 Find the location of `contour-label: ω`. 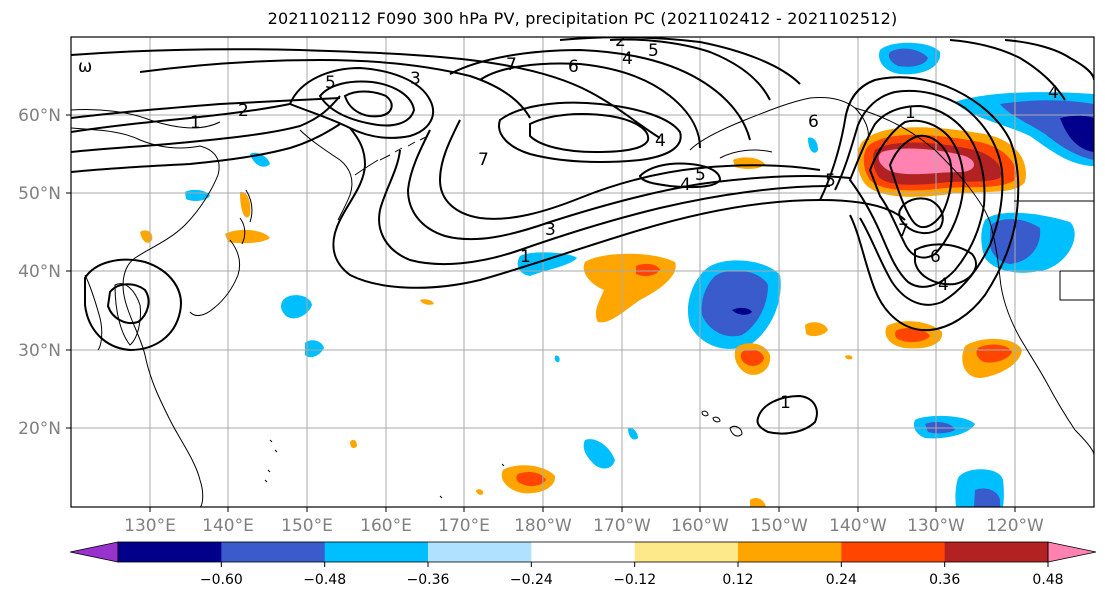

contour-label: ω is located at coordinates (85, 67).